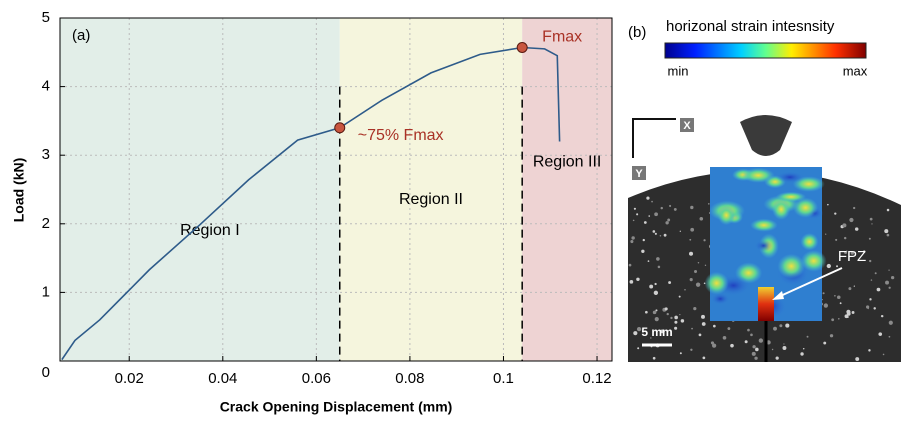 This screenshot has height=424, width=901. What do you see at coordinates (129, 378) in the screenshot?
I see `x-tick-label: 0.02` at bounding box center [129, 378].